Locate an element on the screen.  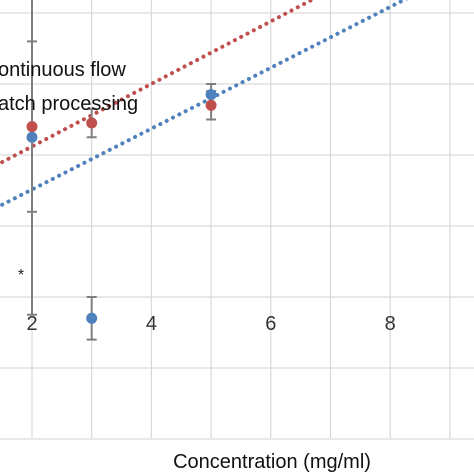
x-tick-label: 6 is located at coordinates (270, 324).